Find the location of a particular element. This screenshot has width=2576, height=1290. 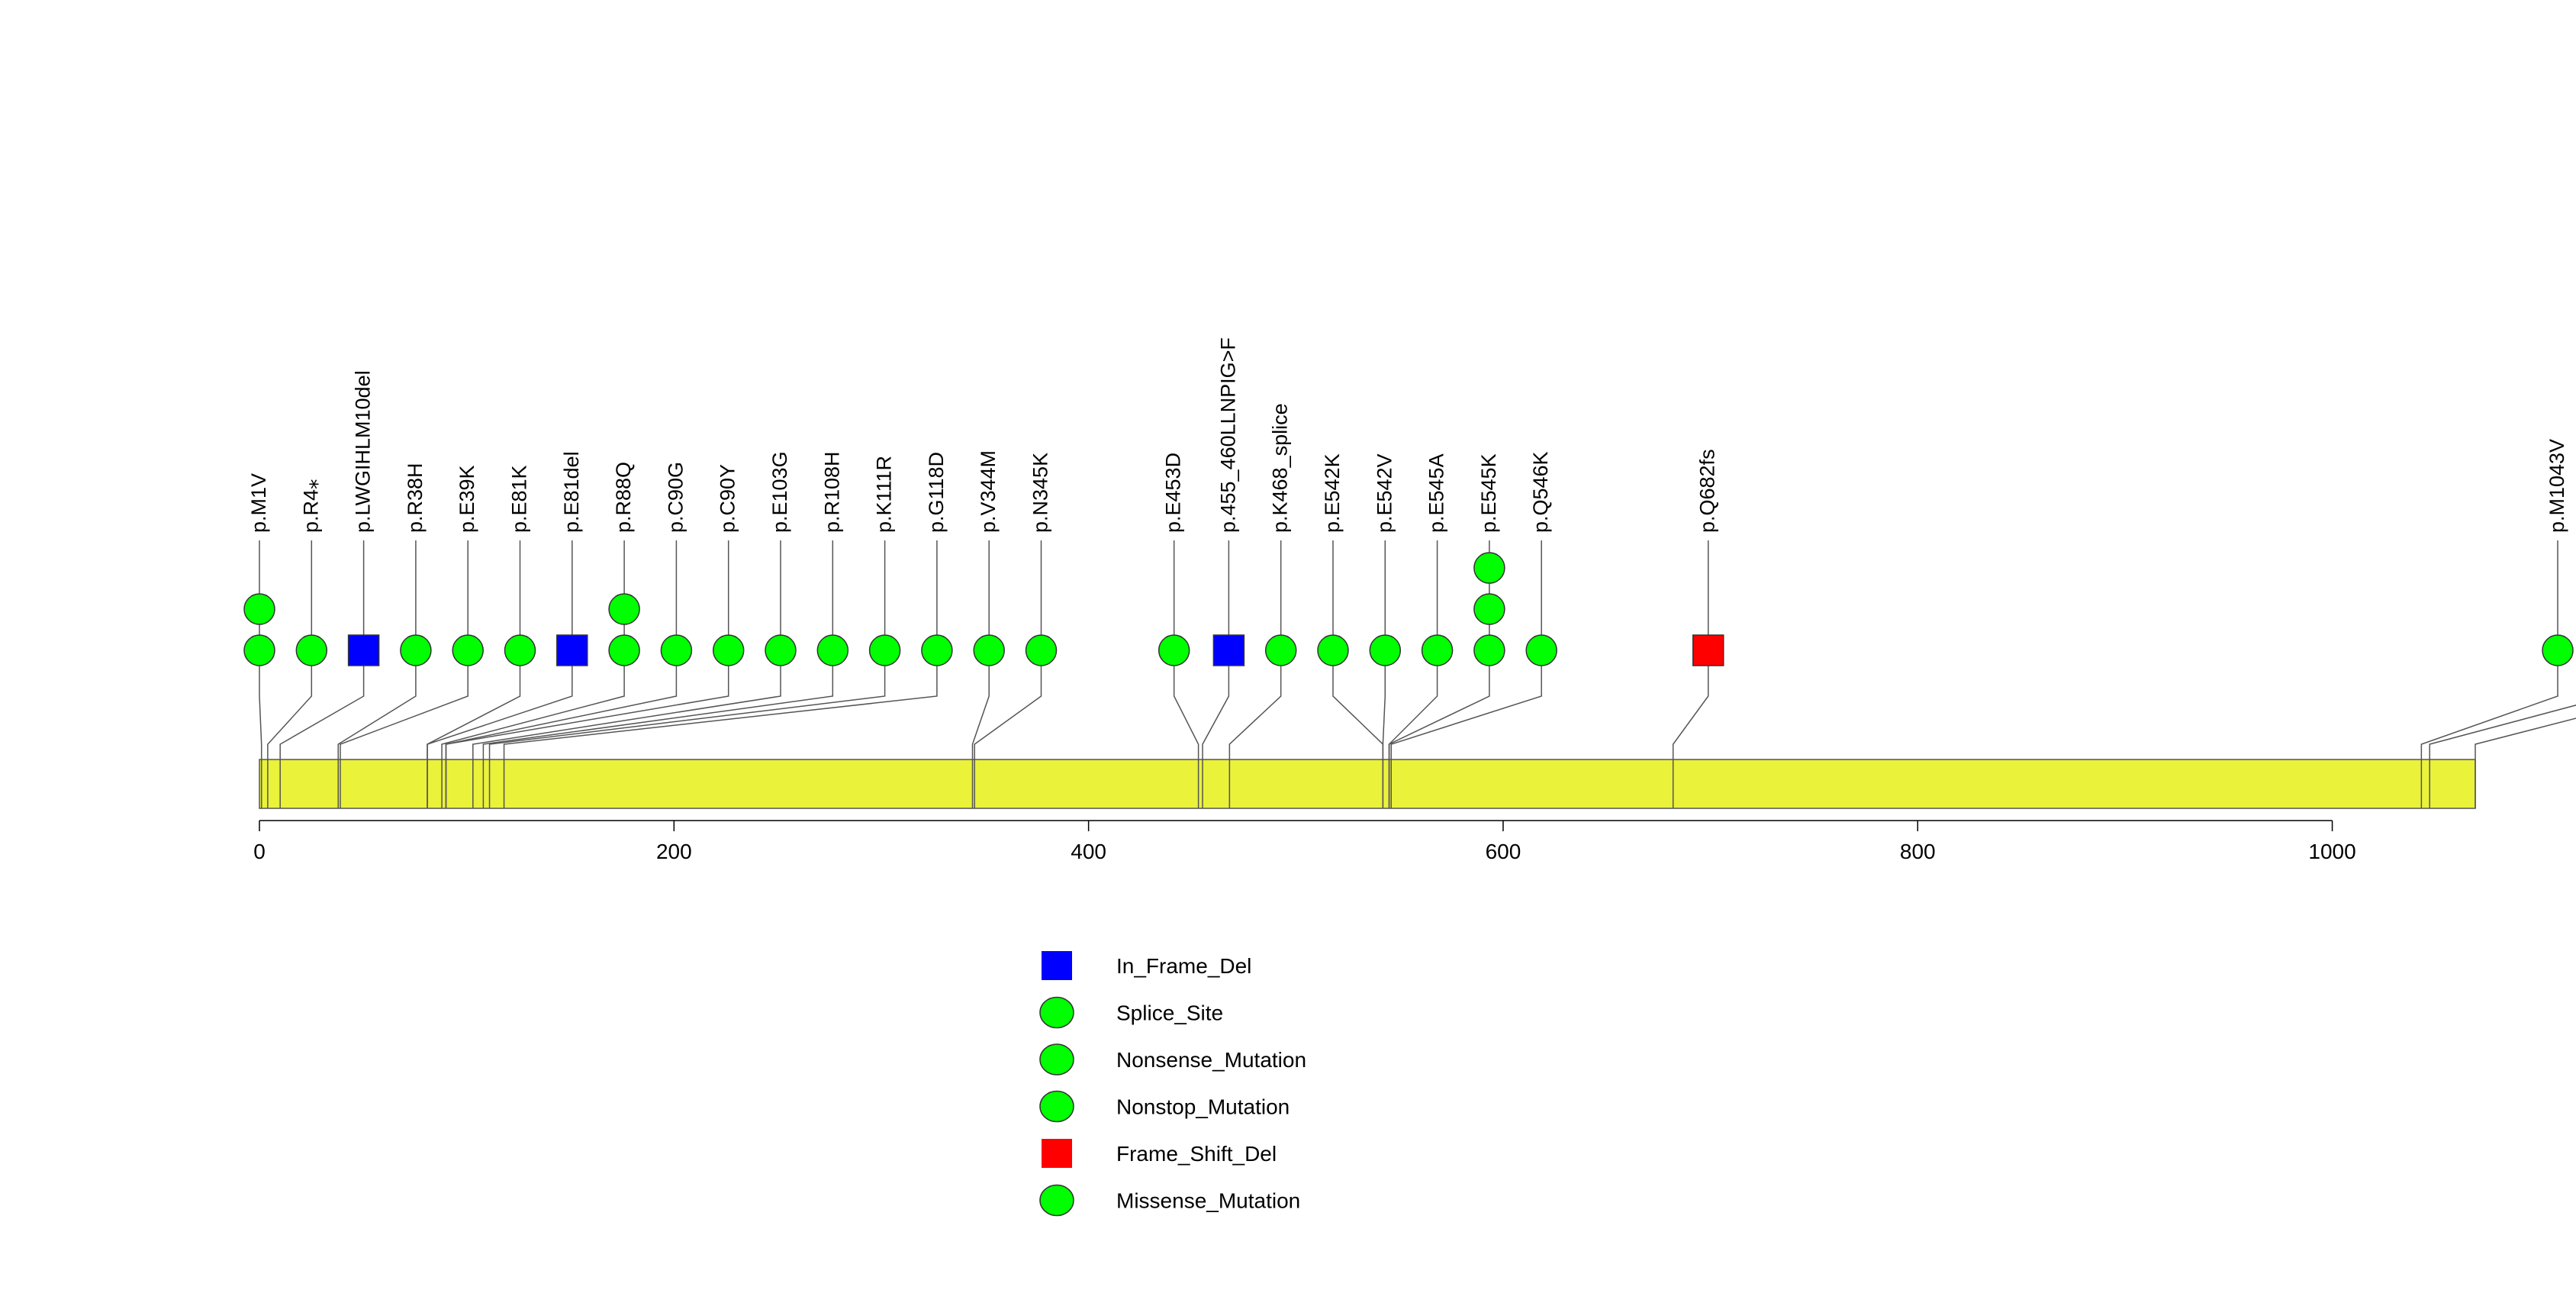

mutation-label: p.N345K is located at coordinates (1040, 493).